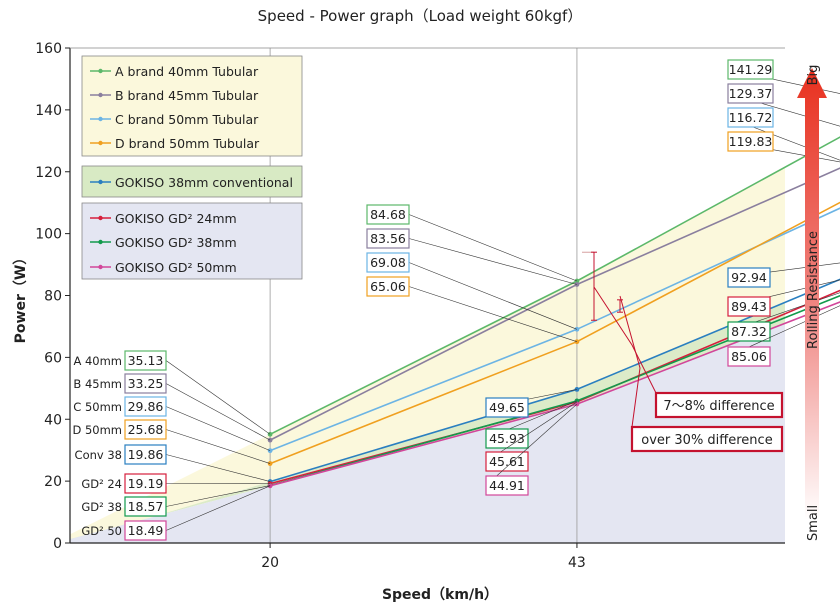  I want to click on legend-entry: D brand 50mm Tubular, so click(187, 143).